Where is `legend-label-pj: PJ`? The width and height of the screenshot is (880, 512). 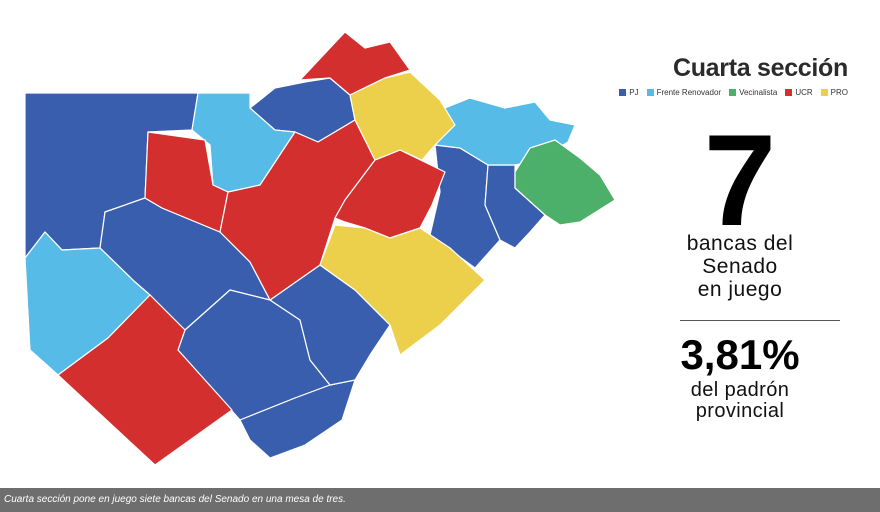
legend-label-pj: PJ is located at coordinates (634, 92).